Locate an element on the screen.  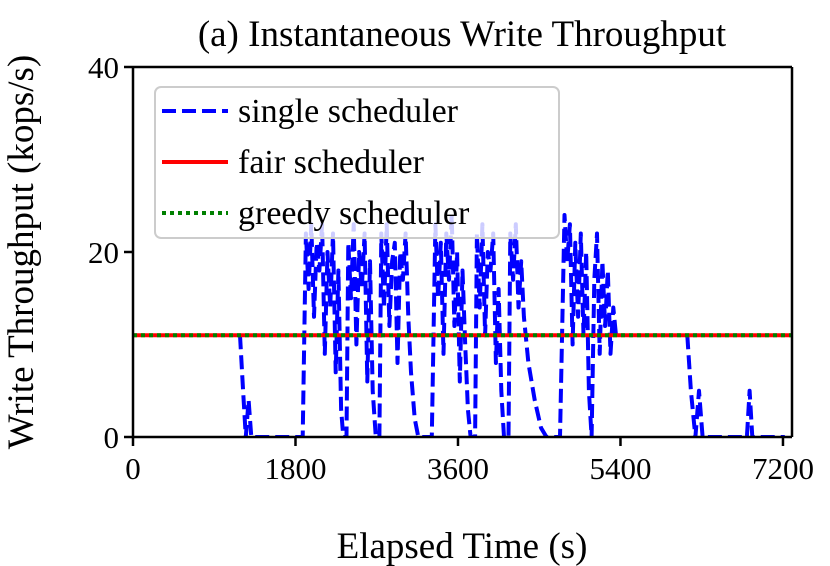
legend-frame is located at coordinates (357, 162).